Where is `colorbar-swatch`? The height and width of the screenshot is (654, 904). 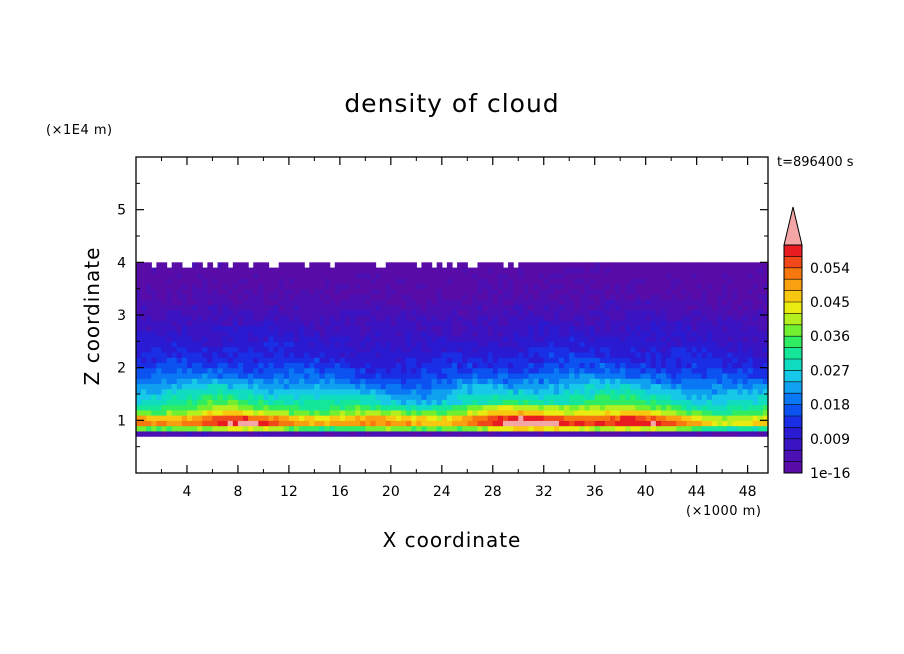 colorbar-swatch is located at coordinates (793, 353).